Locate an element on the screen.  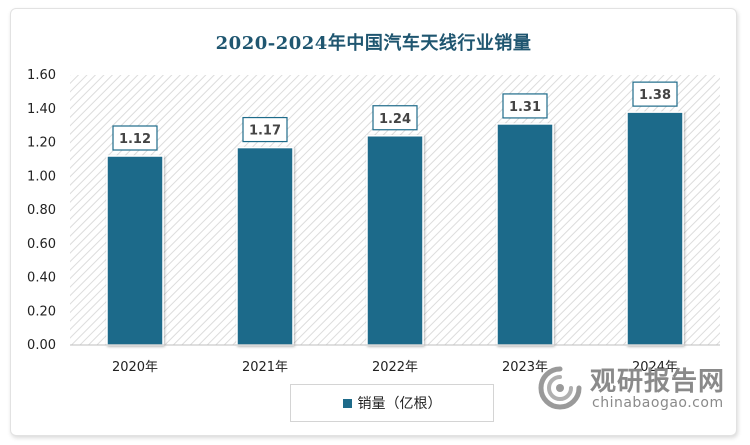
data-label: 1.24 is located at coordinates (395, 119).